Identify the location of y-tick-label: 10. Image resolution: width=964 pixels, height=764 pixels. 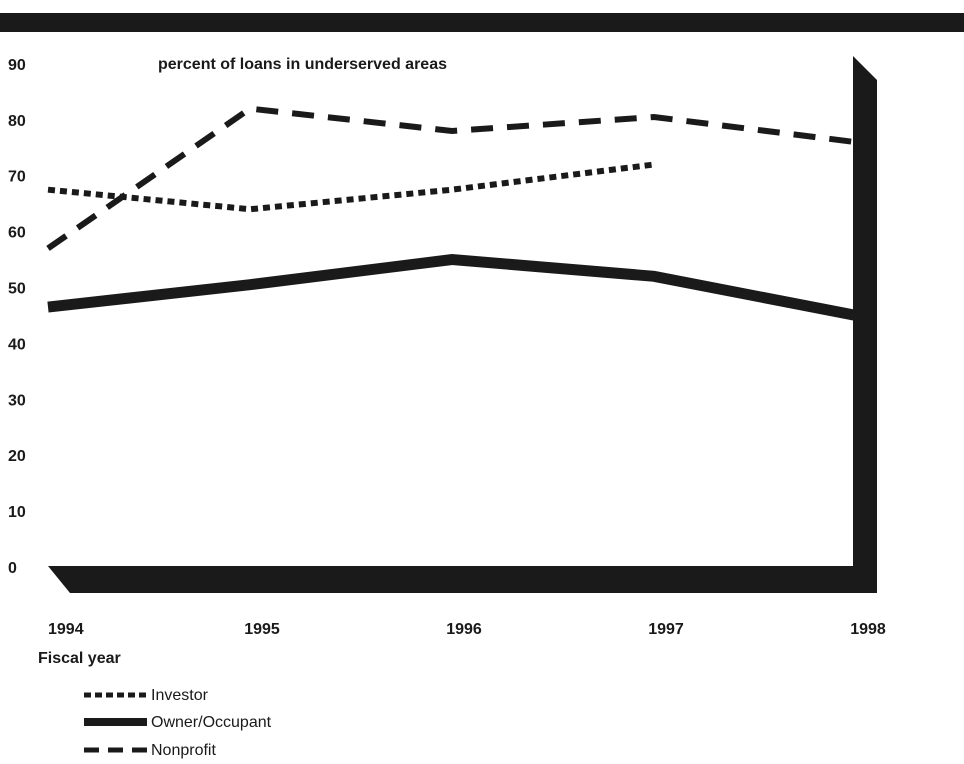
(17, 512).